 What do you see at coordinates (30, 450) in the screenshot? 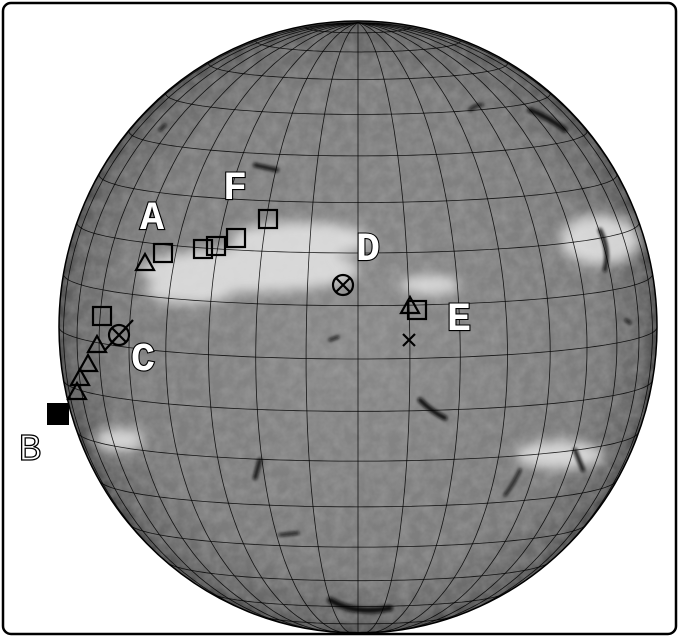
I see `label-b: B` at bounding box center [30, 450].